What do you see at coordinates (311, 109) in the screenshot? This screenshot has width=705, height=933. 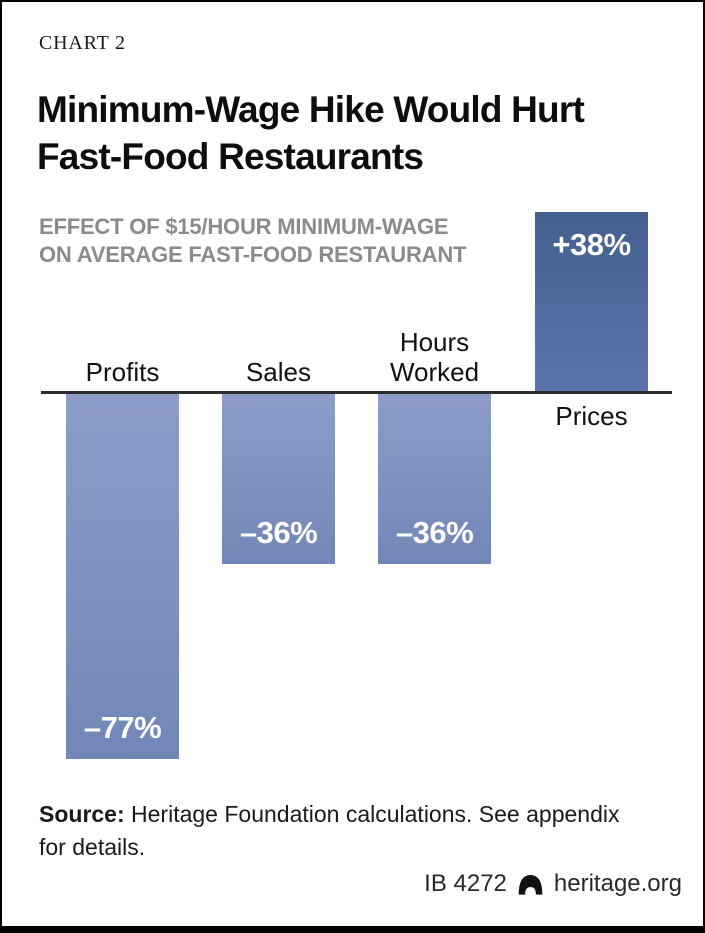 I see `chart-title-line1: Minimum-Wage Hike Would Hurt` at bounding box center [311, 109].